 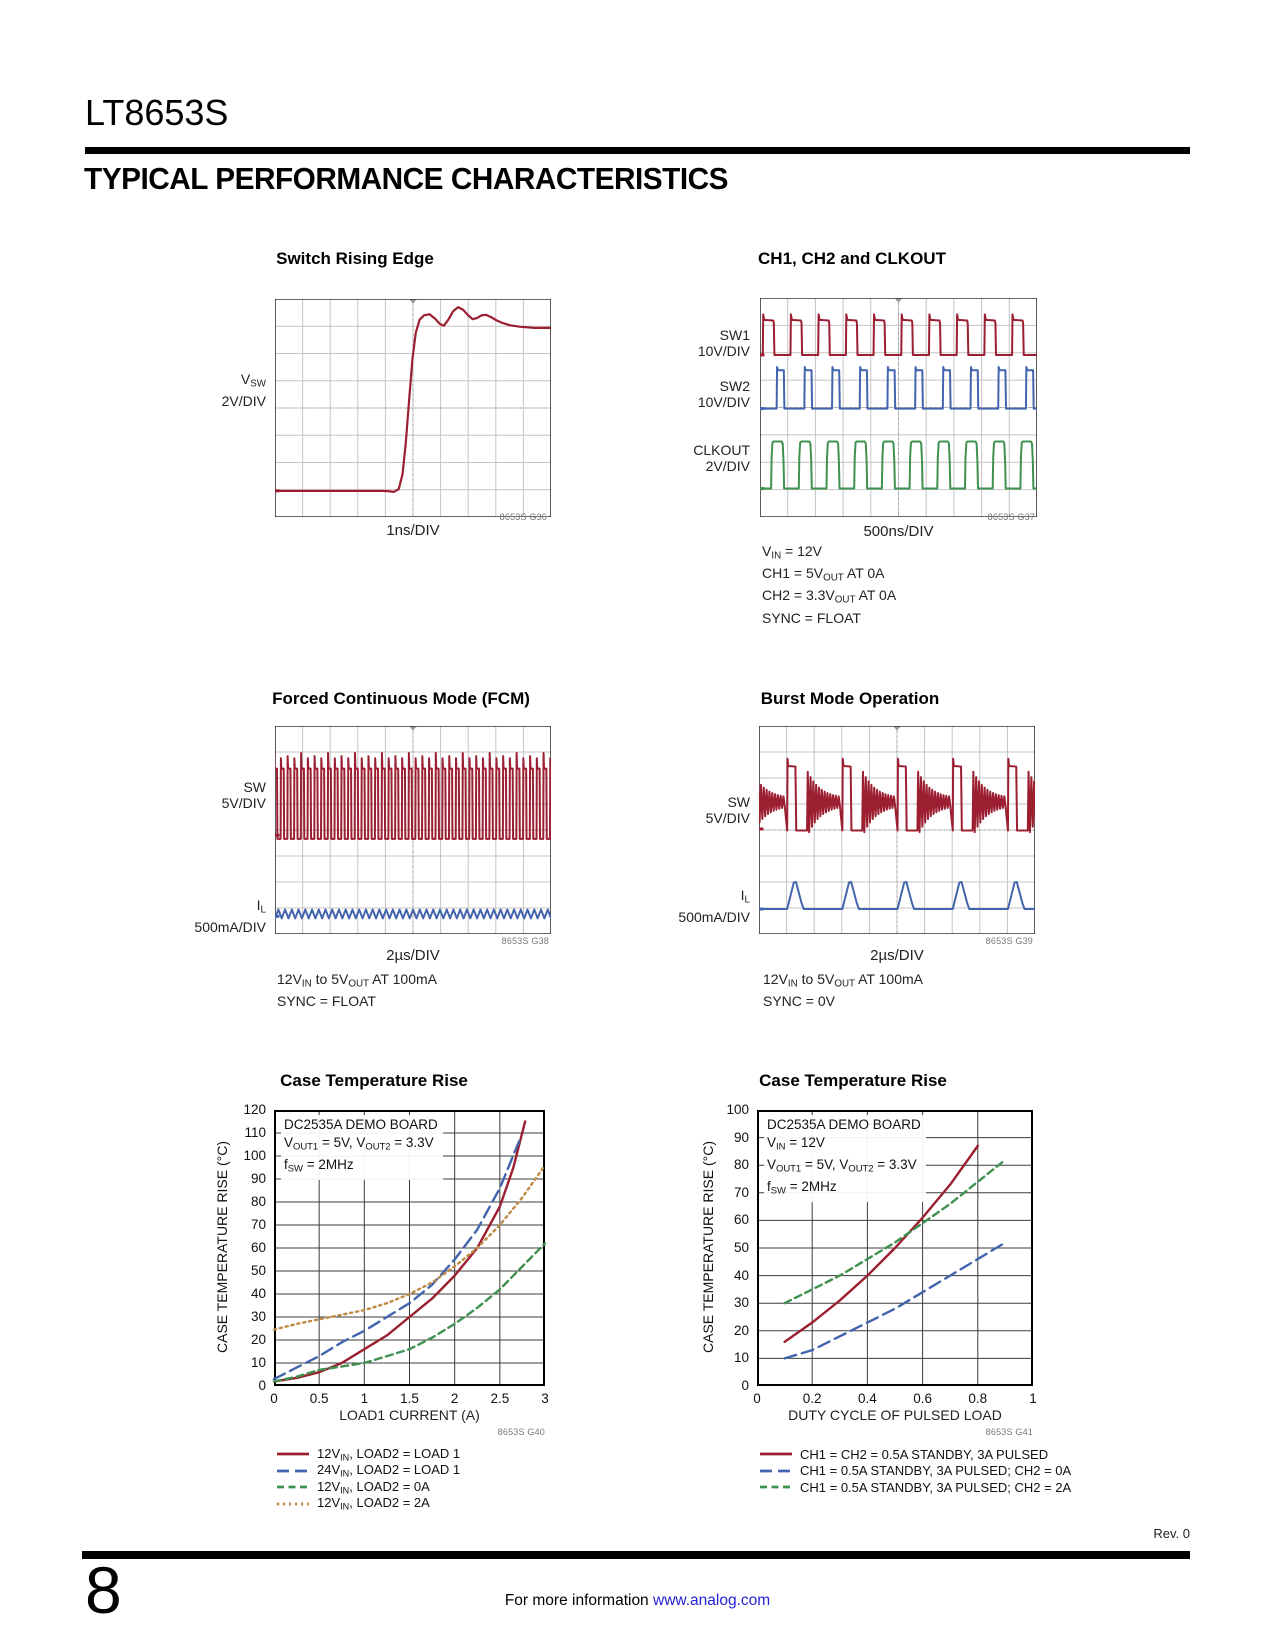 I want to click on figure-title: Burst Mode Operation, so click(x=850, y=698).